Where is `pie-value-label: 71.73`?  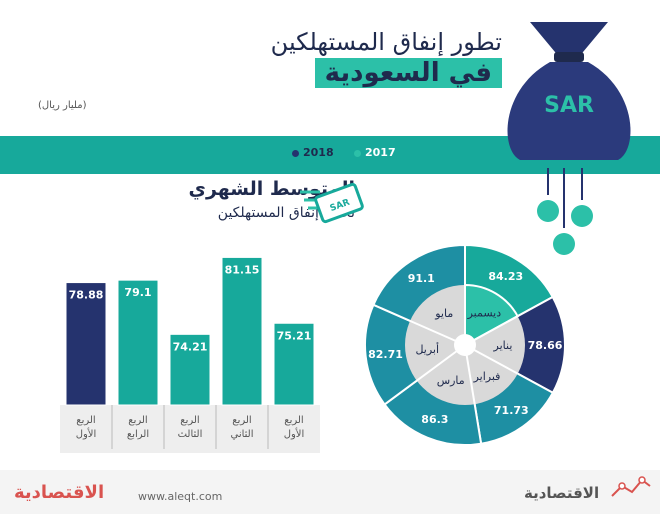
pie-value-label: 71.73 is located at coordinates (511, 410).